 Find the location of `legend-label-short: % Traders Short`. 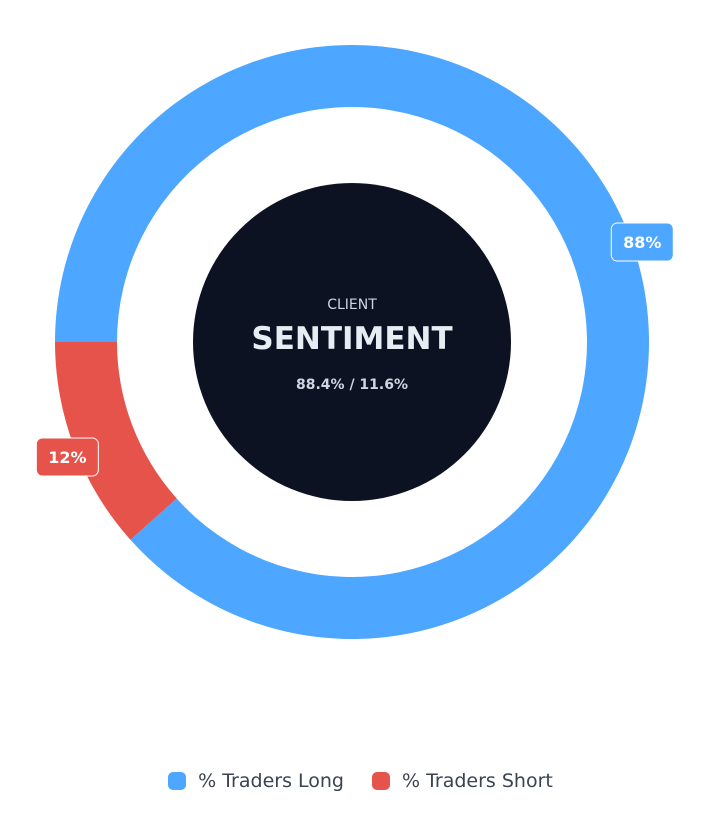

legend-label-short: % Traders Short is located at coordinates (477, 781).